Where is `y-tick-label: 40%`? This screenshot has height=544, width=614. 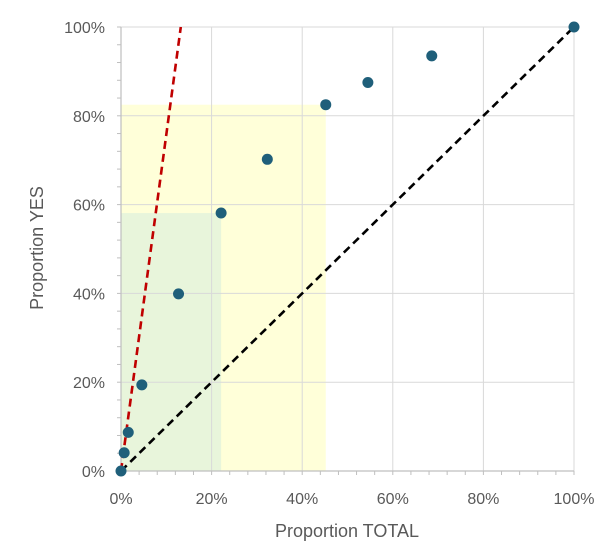 y-tick-label: 40% is located at coordinates (89, 294).